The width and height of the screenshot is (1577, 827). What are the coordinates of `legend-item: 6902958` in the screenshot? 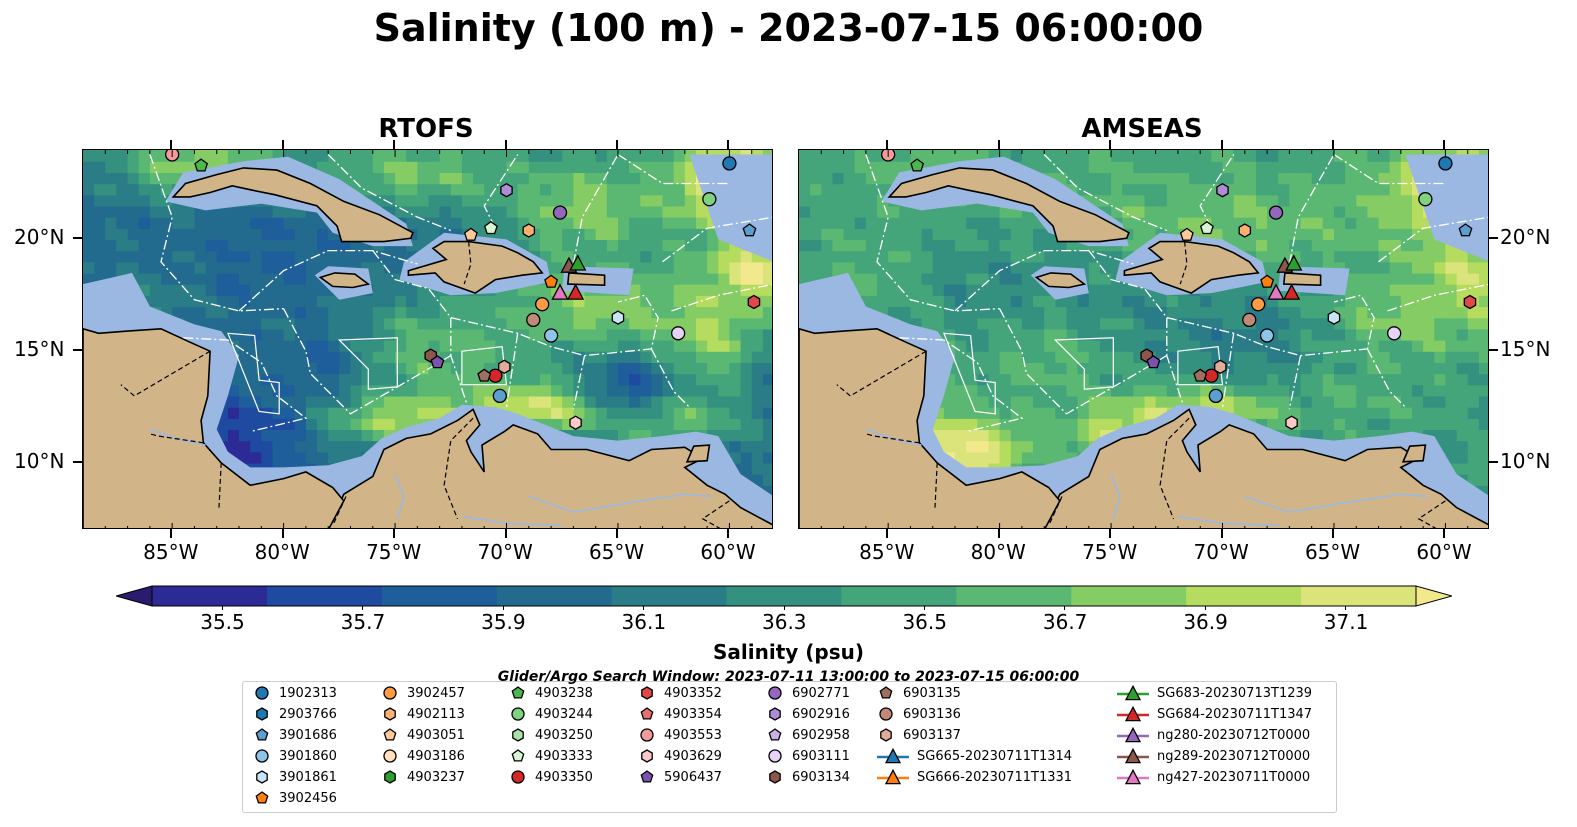 It's located at (808, 735).